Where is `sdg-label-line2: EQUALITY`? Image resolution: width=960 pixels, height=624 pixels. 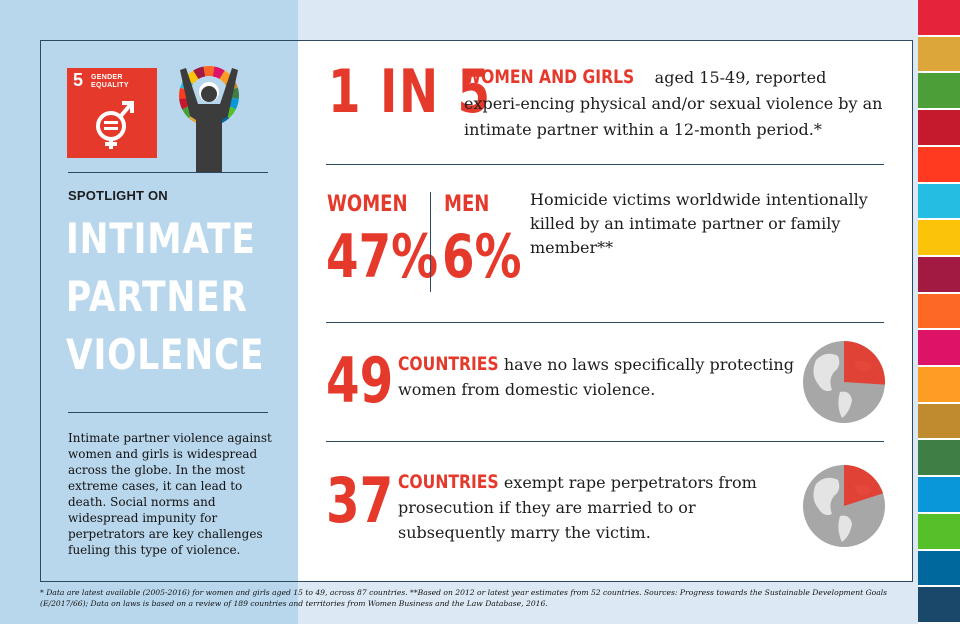 sdg-label-line2: EQUALITY is located at coordinates (110, 85).